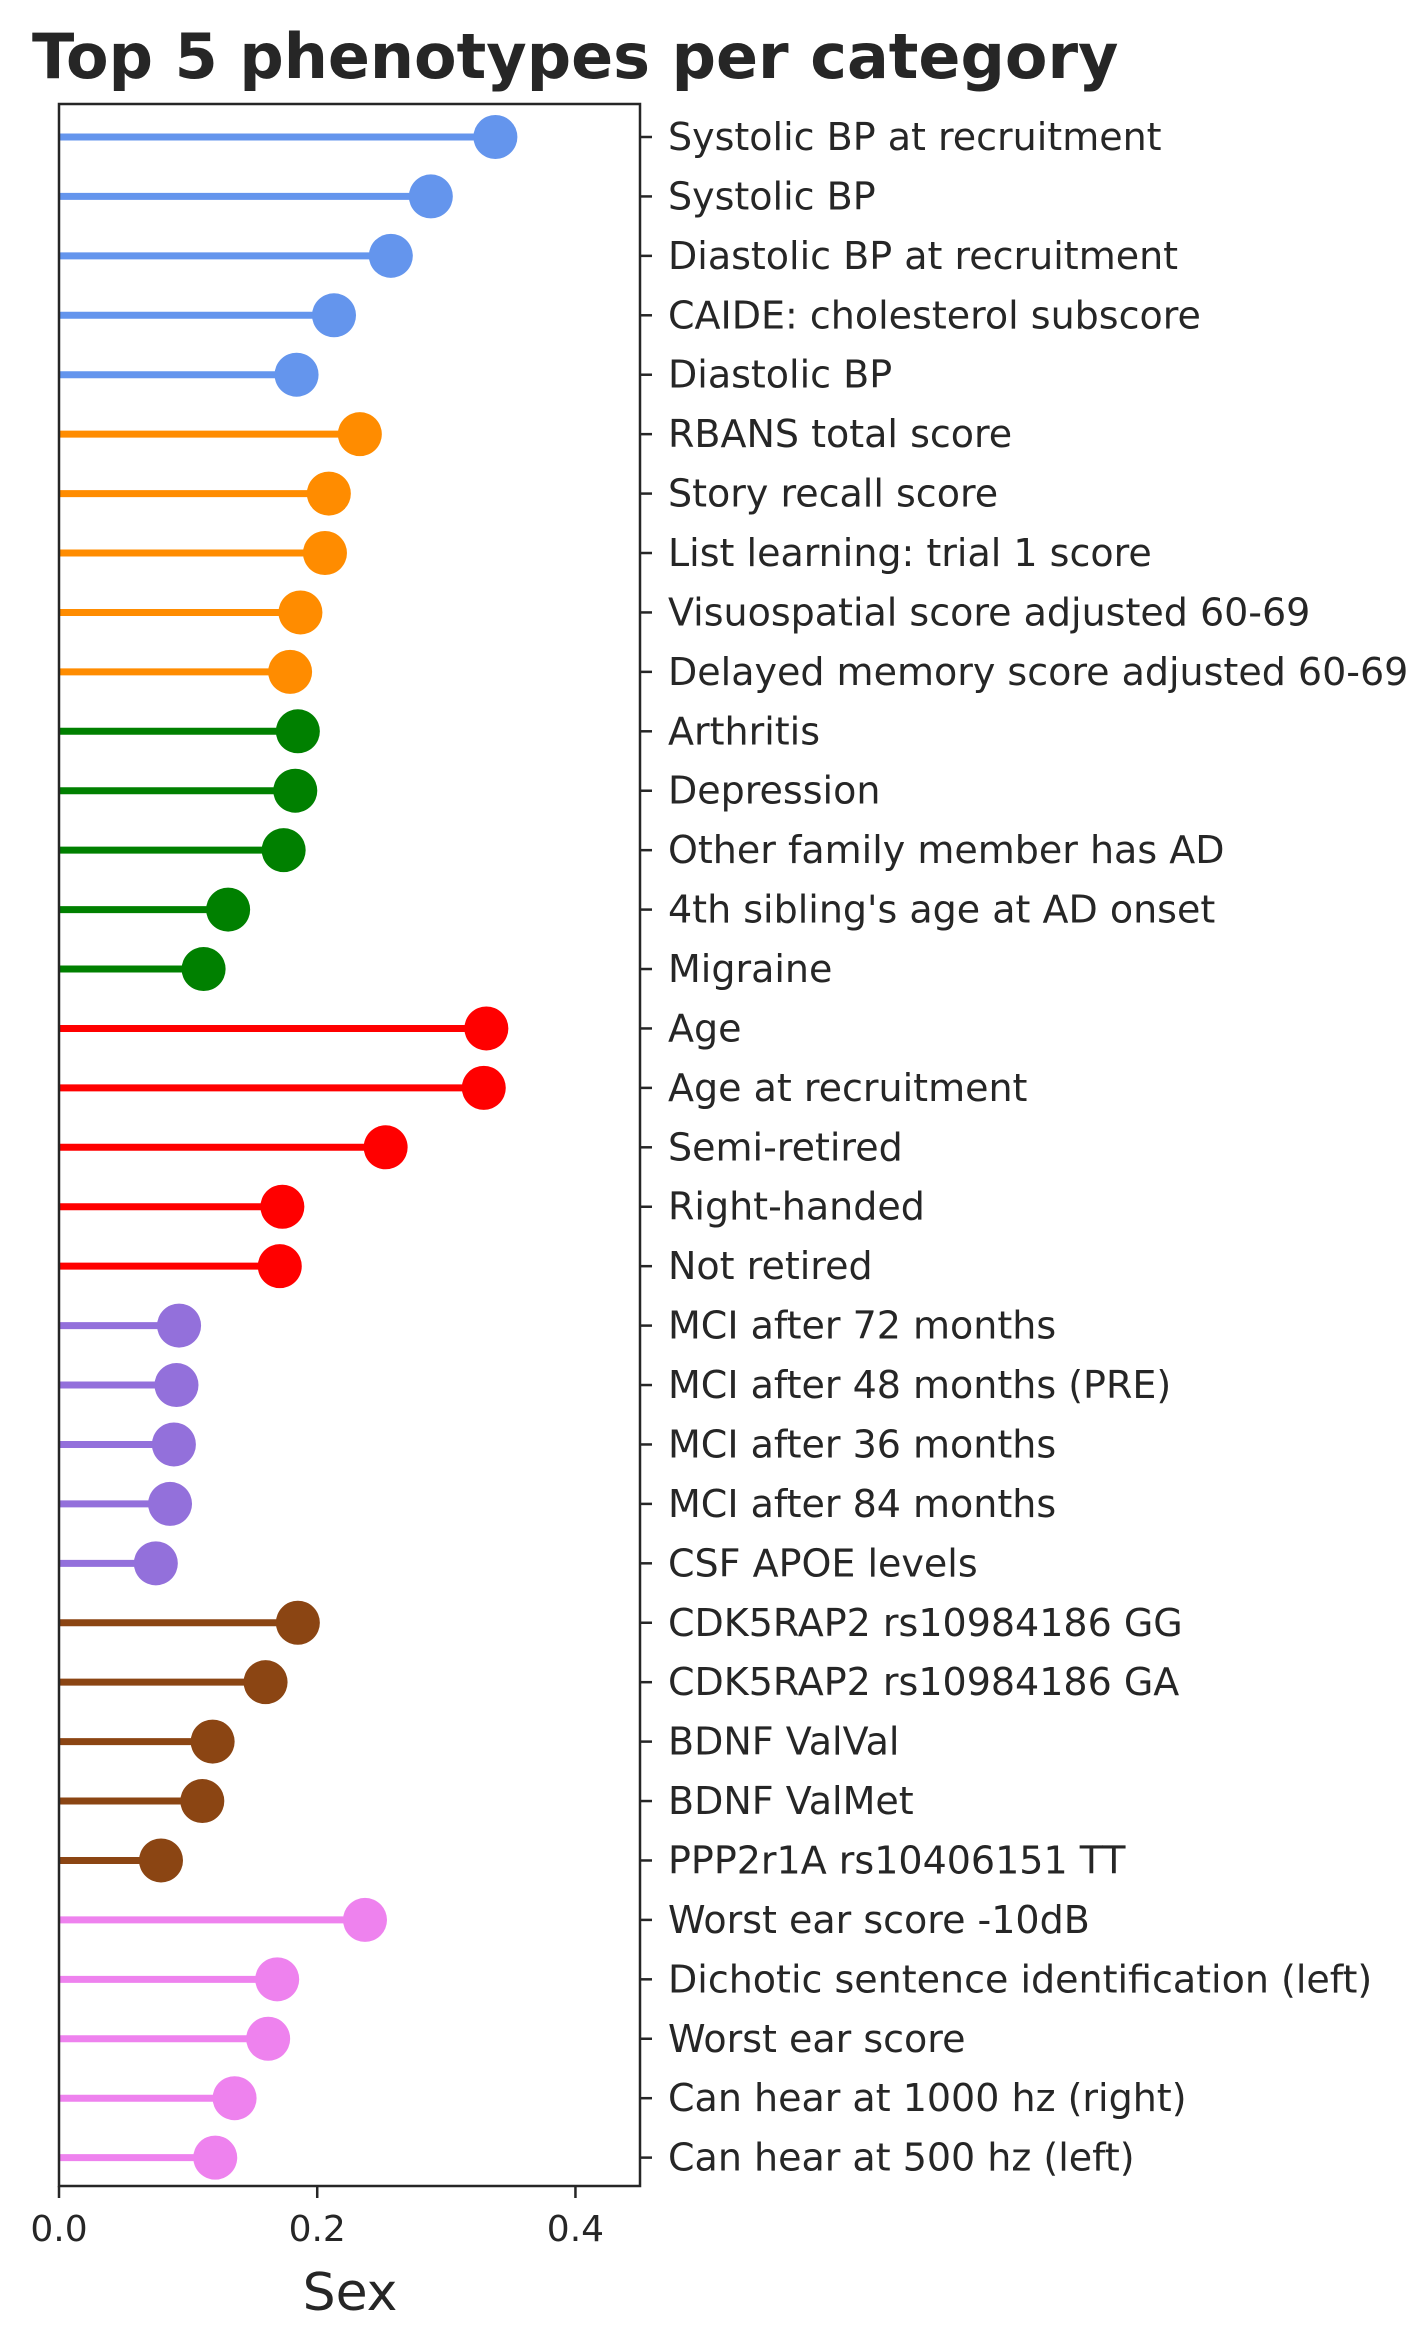 This screenshot has width=1414, height=2350. What do you see at coordinates (744, 731) in the screenshot?
I see `y-tick-label: Arthritis` at bounding box center [744, 731].